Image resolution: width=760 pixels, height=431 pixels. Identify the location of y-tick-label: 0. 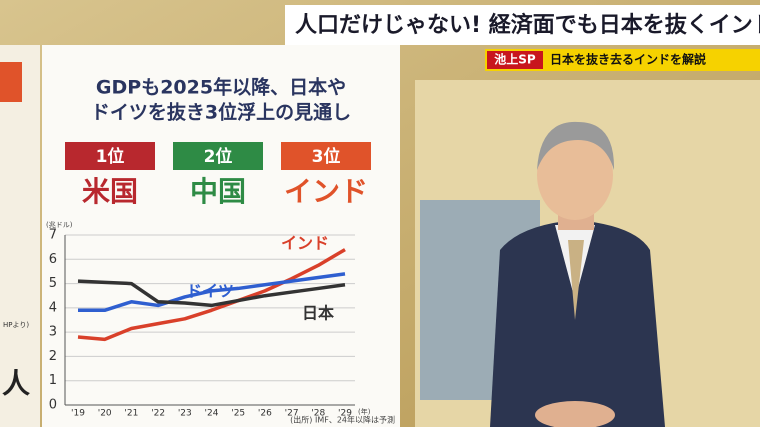
(53, 405).